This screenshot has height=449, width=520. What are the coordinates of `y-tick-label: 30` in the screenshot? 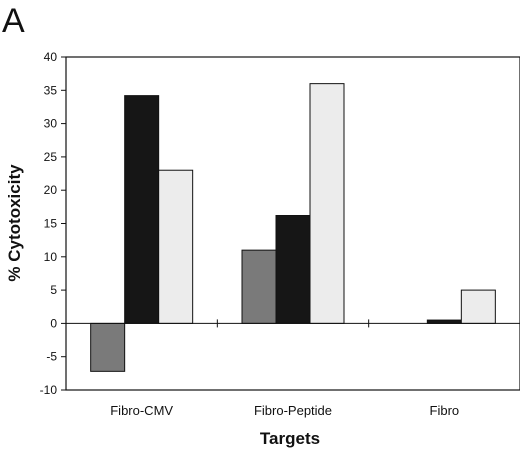 It's located at (51, 124).